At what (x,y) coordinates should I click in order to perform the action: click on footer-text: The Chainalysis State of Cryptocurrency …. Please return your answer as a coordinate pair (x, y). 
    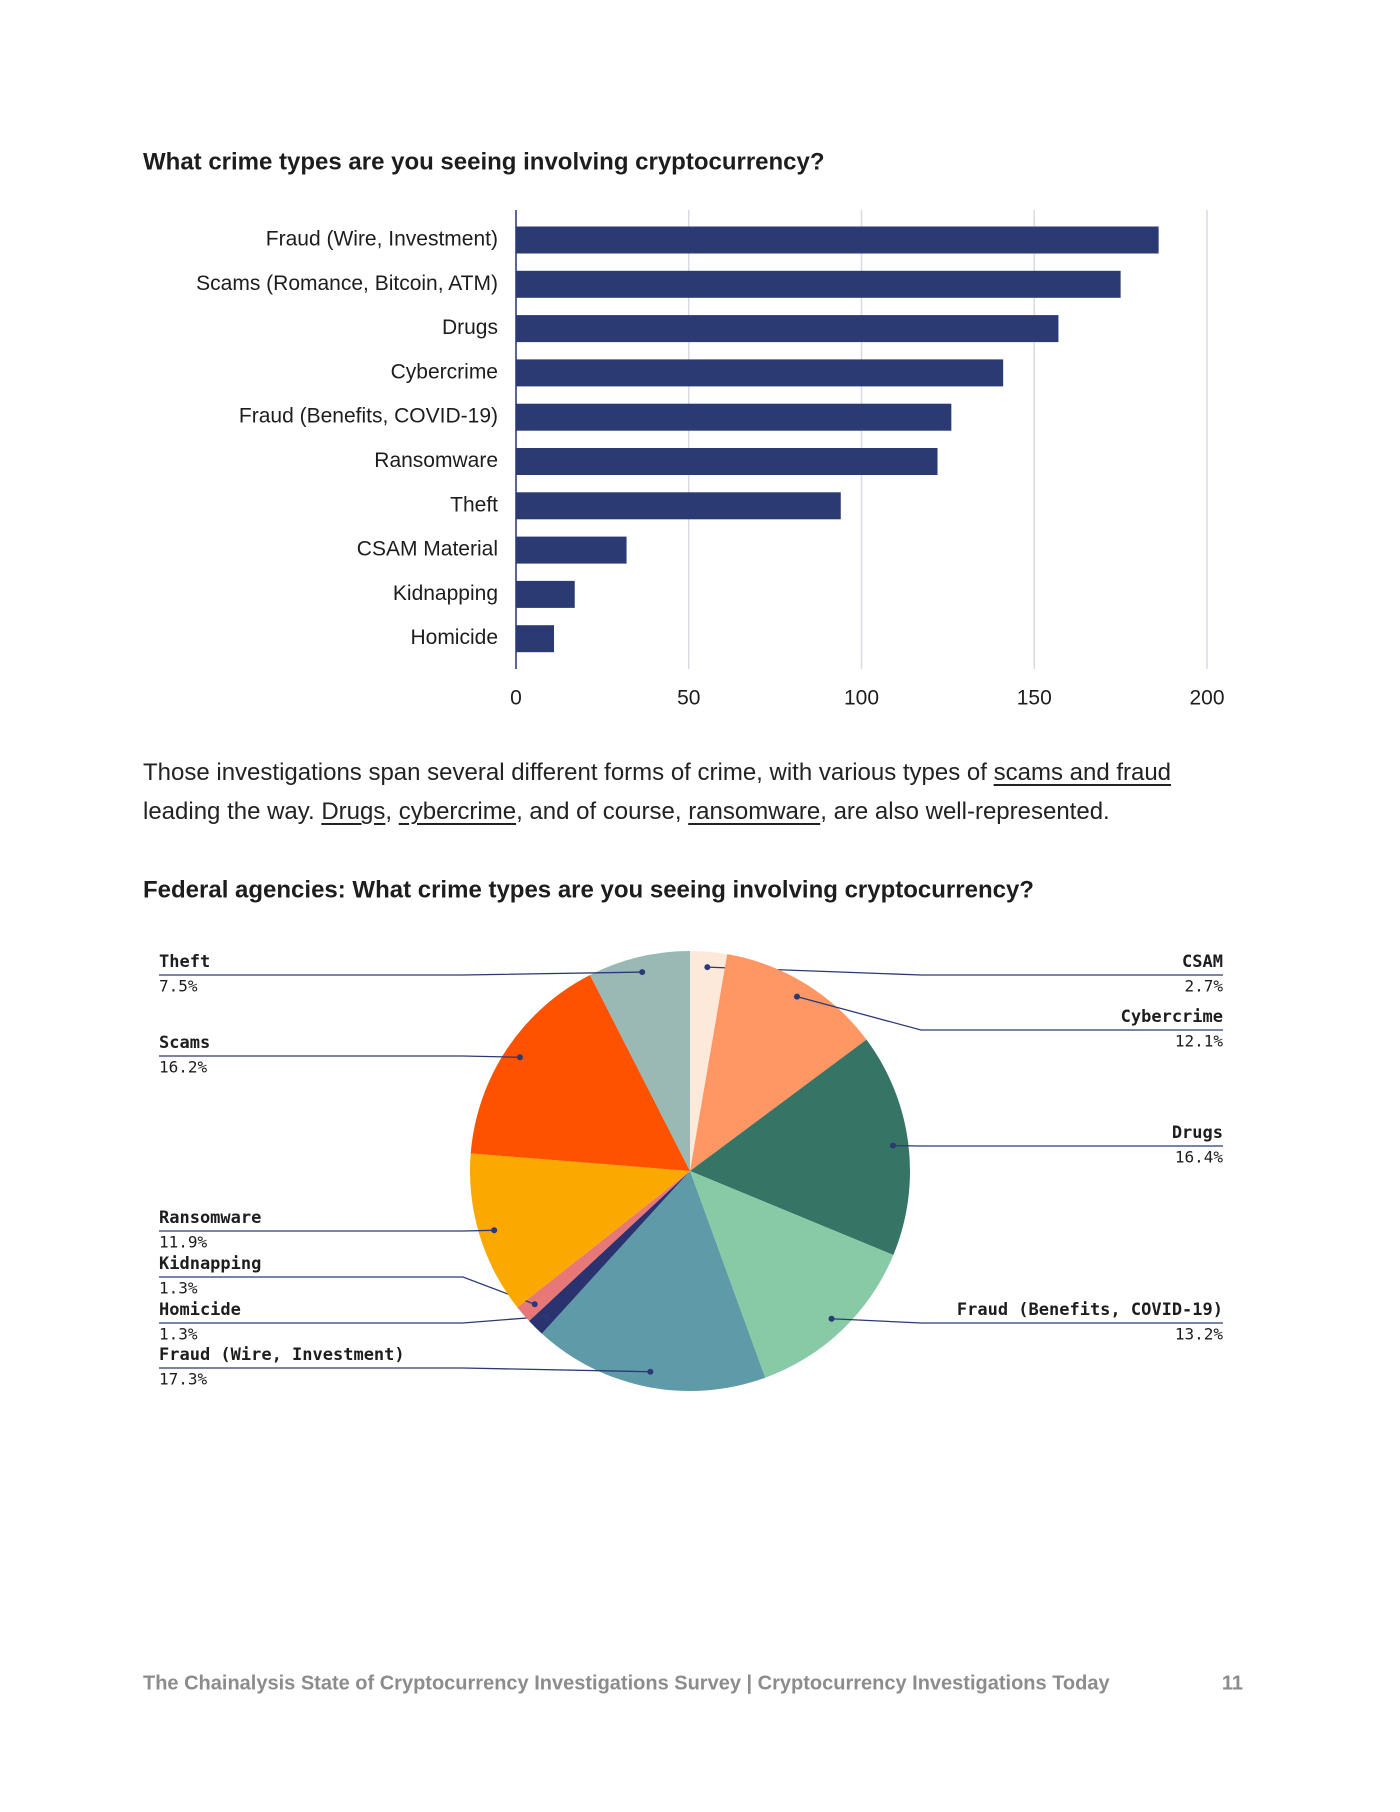
    Looking at the image, I should click on (626, 1683).